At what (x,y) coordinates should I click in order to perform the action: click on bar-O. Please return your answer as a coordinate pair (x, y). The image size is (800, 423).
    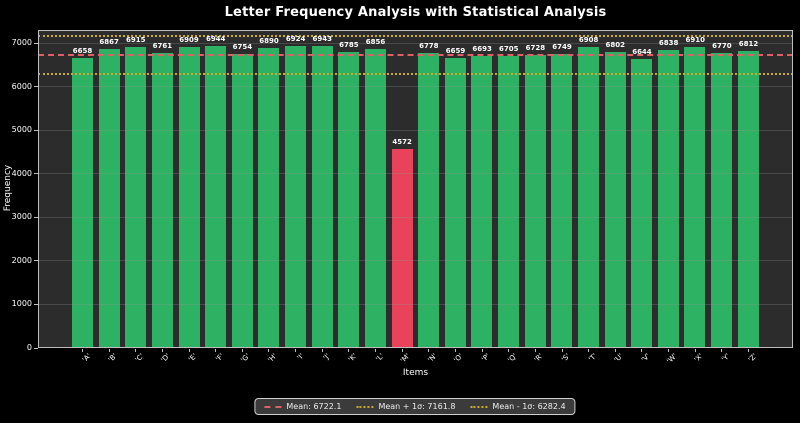
    Looking at the image, I should click on (455, 202).